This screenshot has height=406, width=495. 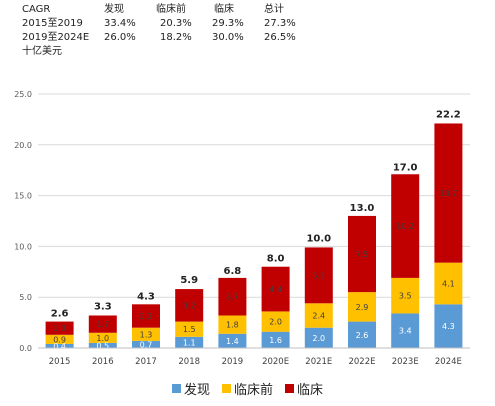 What do you see at coordinates (275, 362) in the screenshot?
I see `x-tick-label: 2020E` at bounding box center [275, 362].